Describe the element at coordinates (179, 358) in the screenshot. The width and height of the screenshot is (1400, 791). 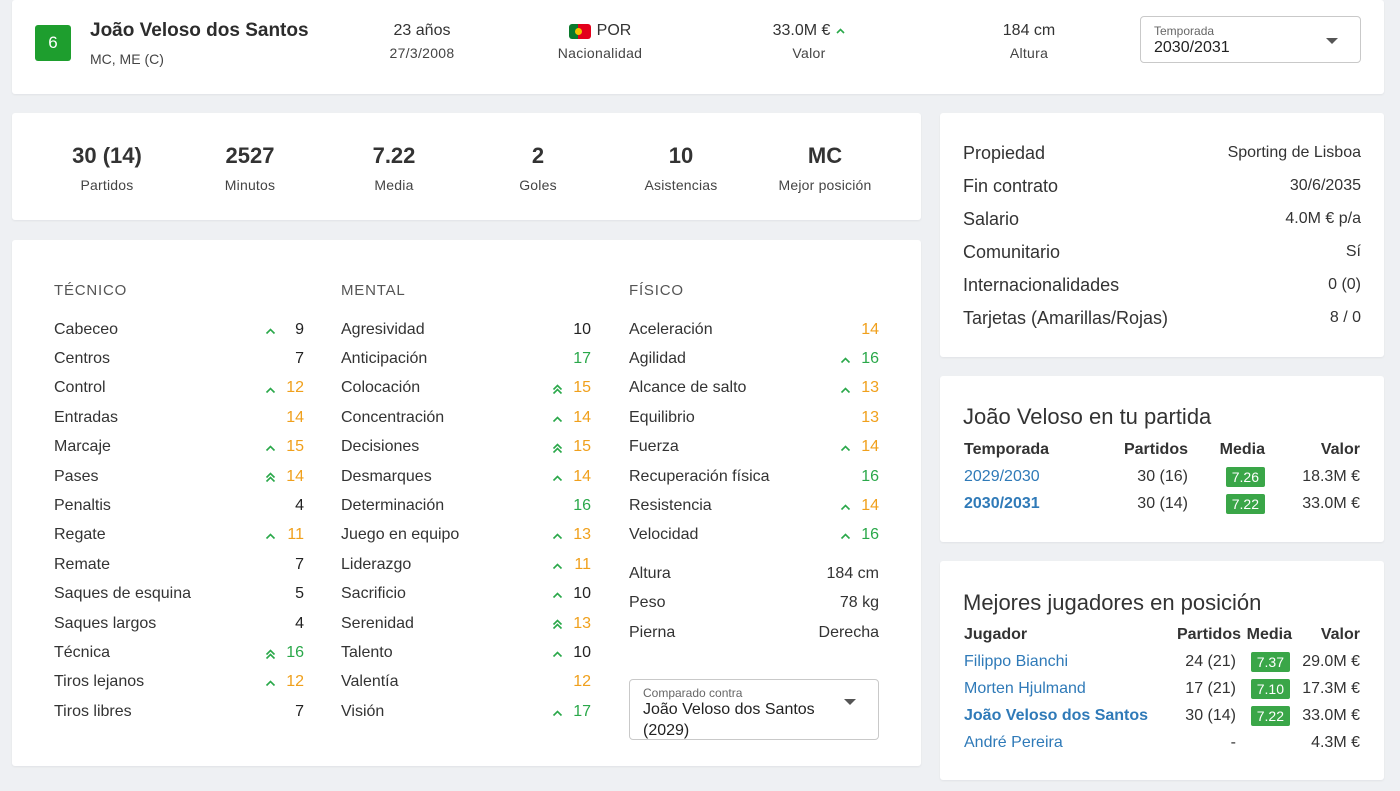
I see `attribute-row: Centros 7` at that location.